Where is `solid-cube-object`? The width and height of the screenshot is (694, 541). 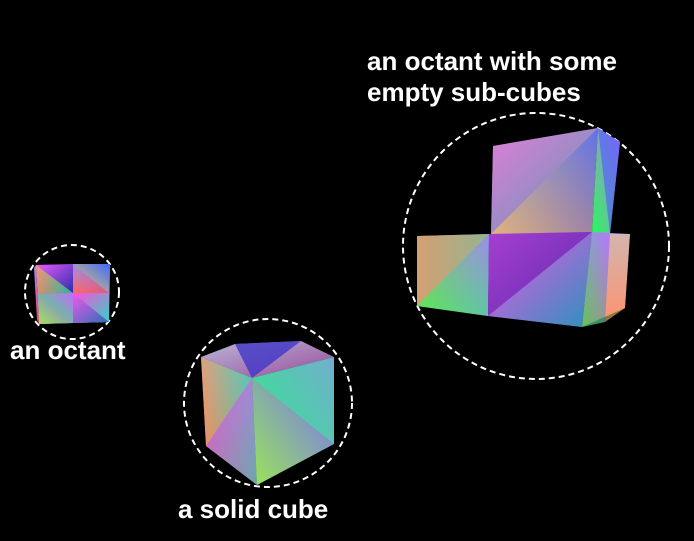
solid-cube-object is located at coordinates (268, 403).